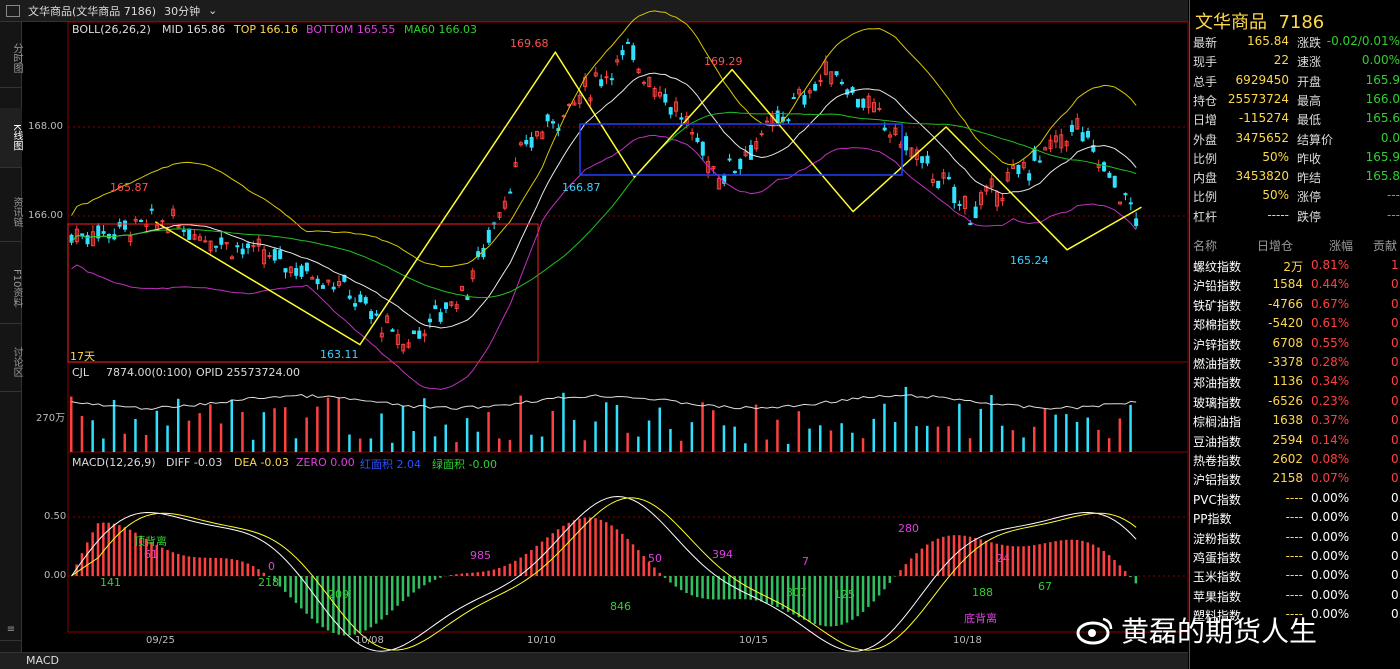 The height and width of the screenshot is (669, 1400). What do you see at coordinates (1217, 286) in the screenshot?
I see `watch-cell: 沪铅指数` at bounding box center [1217, 286].